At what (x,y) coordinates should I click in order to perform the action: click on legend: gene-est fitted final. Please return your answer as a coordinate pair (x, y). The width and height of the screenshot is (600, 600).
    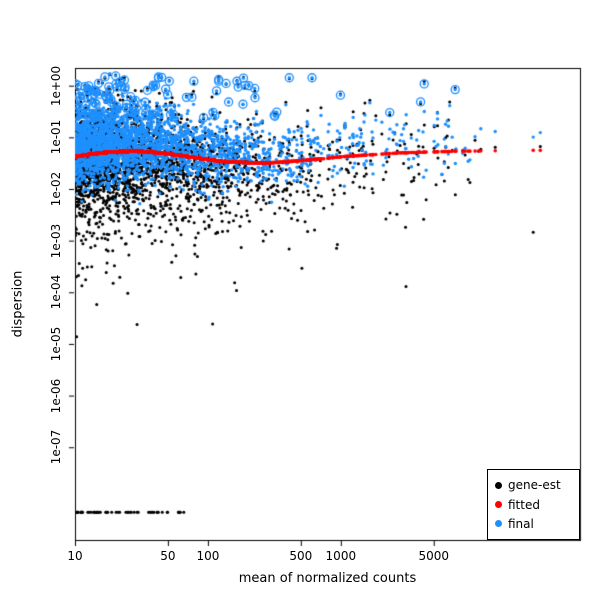
    Looking at the image, I should click on (533, 504).